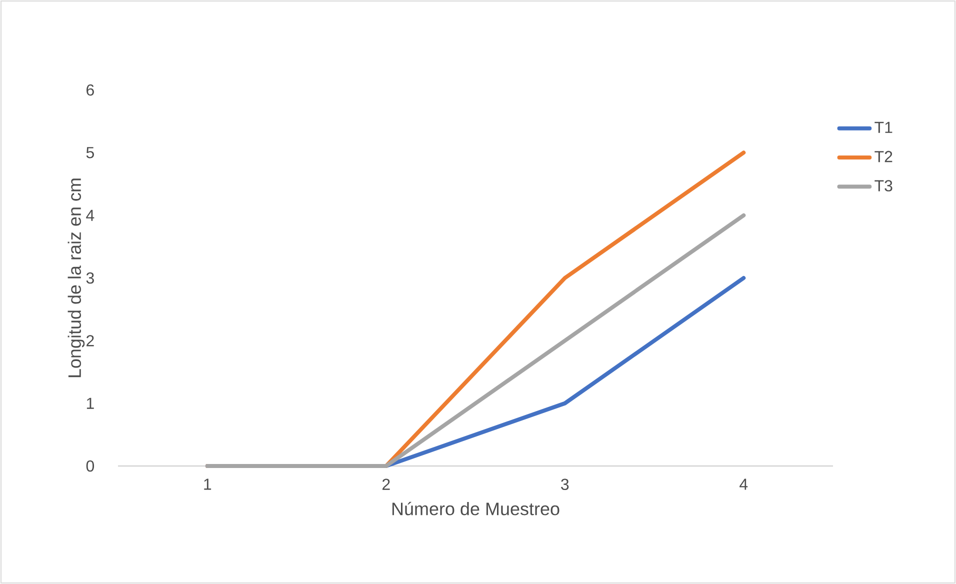 This screenshot has height=584, width=956. I want to click on y-axis-title: Longitud de la raiz en cm, so click(76, 278).